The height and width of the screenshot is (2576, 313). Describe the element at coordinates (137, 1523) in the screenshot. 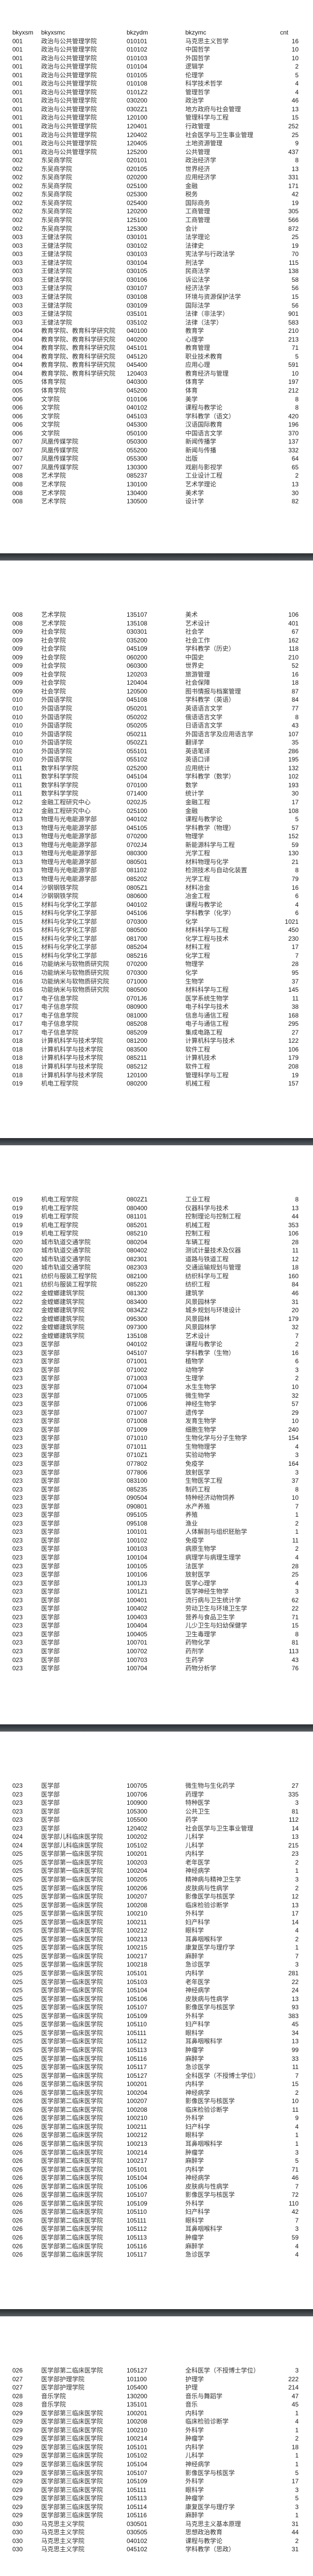

I see `cell-bkzydm: 095108` at that location.